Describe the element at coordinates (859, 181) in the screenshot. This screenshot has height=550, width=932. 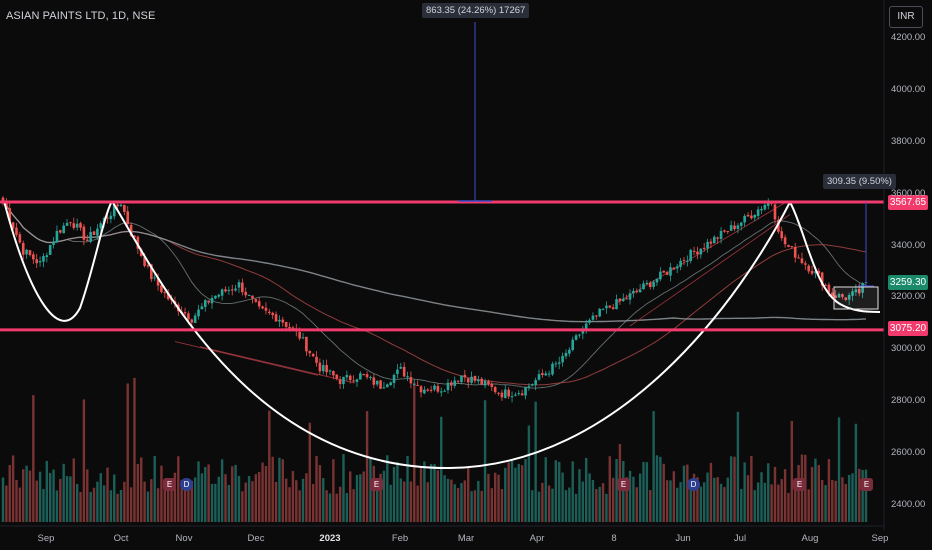
I see `measure-right-label: 309.35 (9.50%)` at that location.